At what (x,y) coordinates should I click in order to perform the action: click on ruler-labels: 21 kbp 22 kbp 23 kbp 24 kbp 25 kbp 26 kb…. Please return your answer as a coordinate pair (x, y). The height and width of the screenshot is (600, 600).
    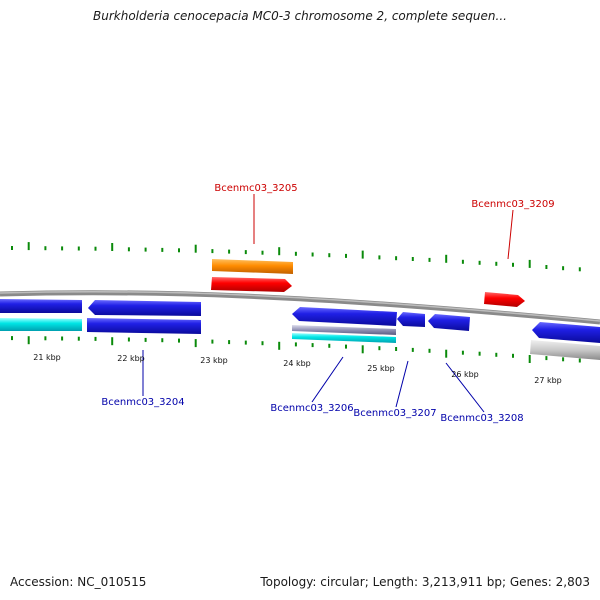
    Looking at the image, I should click on (297, 369).